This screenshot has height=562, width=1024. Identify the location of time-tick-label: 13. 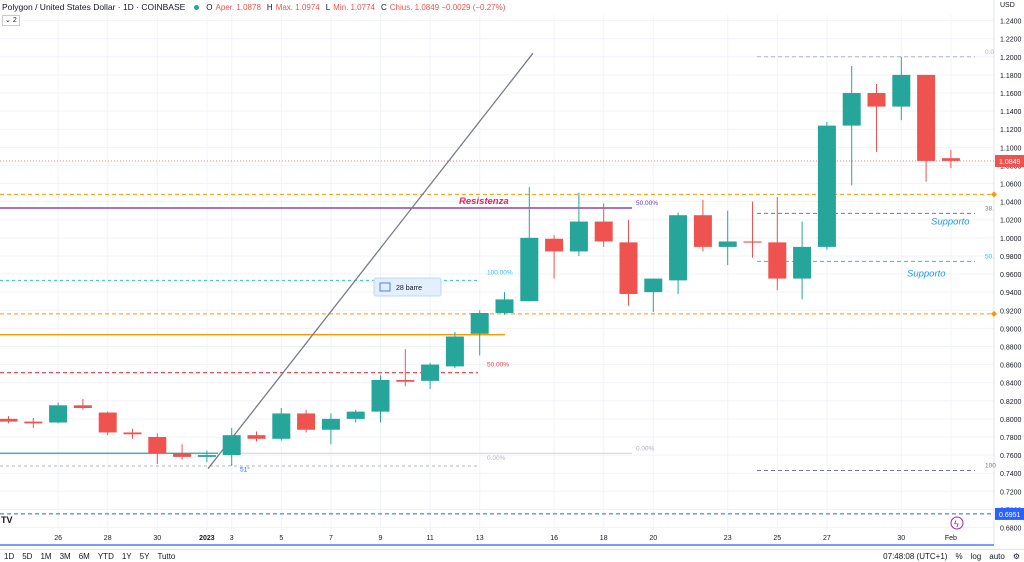
(480, 538).